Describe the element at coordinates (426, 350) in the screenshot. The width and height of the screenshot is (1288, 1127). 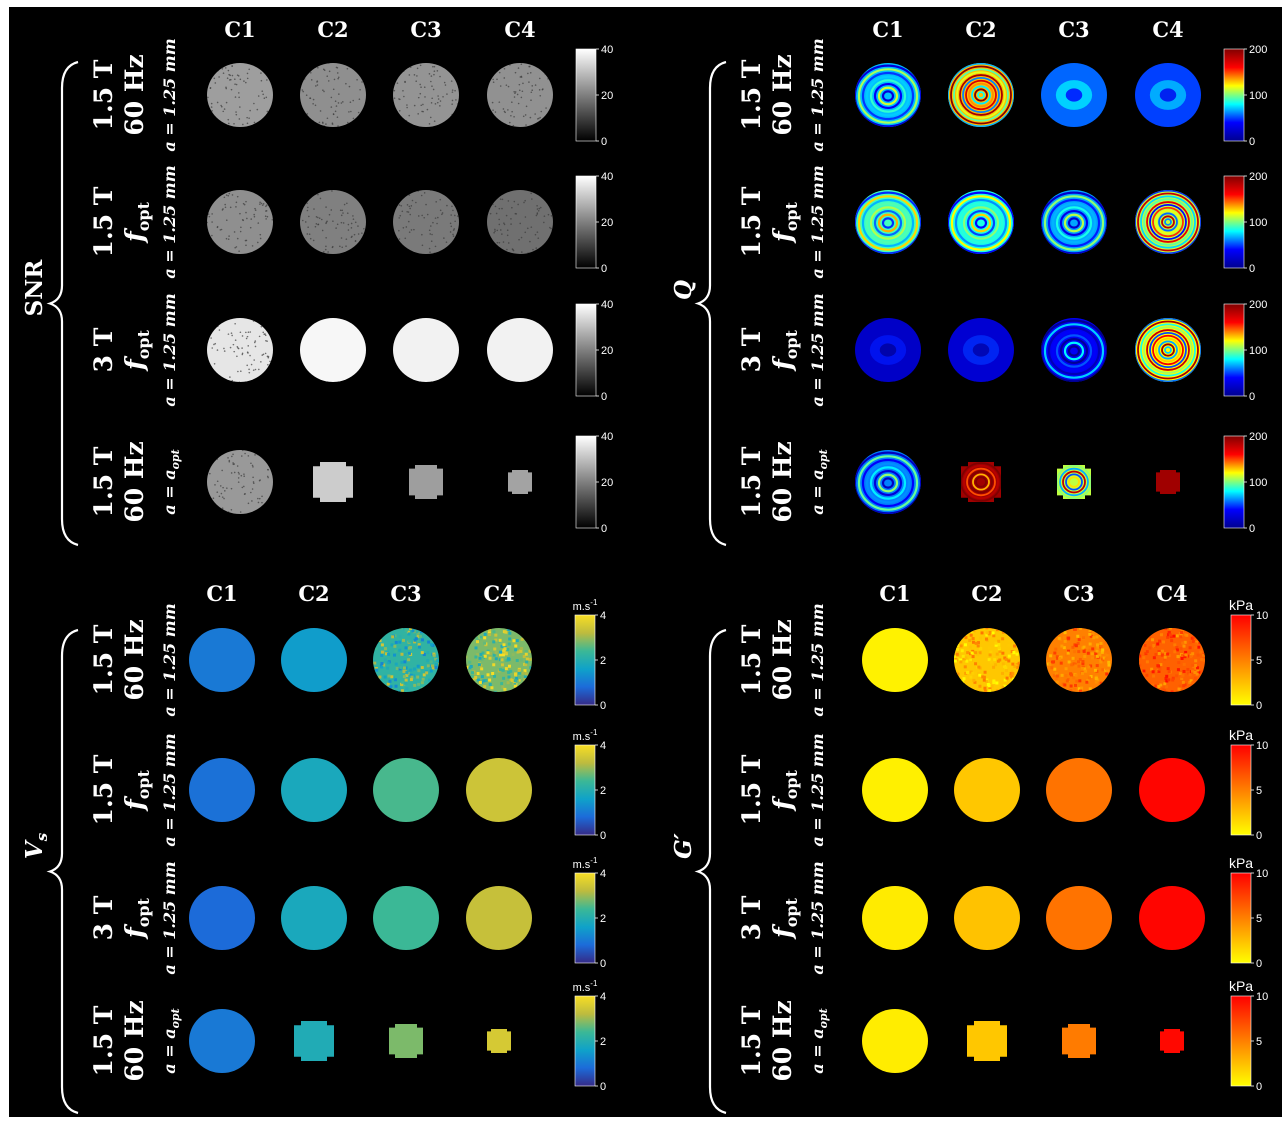
I see `phantom-map-snr-r3-c3` at that location.